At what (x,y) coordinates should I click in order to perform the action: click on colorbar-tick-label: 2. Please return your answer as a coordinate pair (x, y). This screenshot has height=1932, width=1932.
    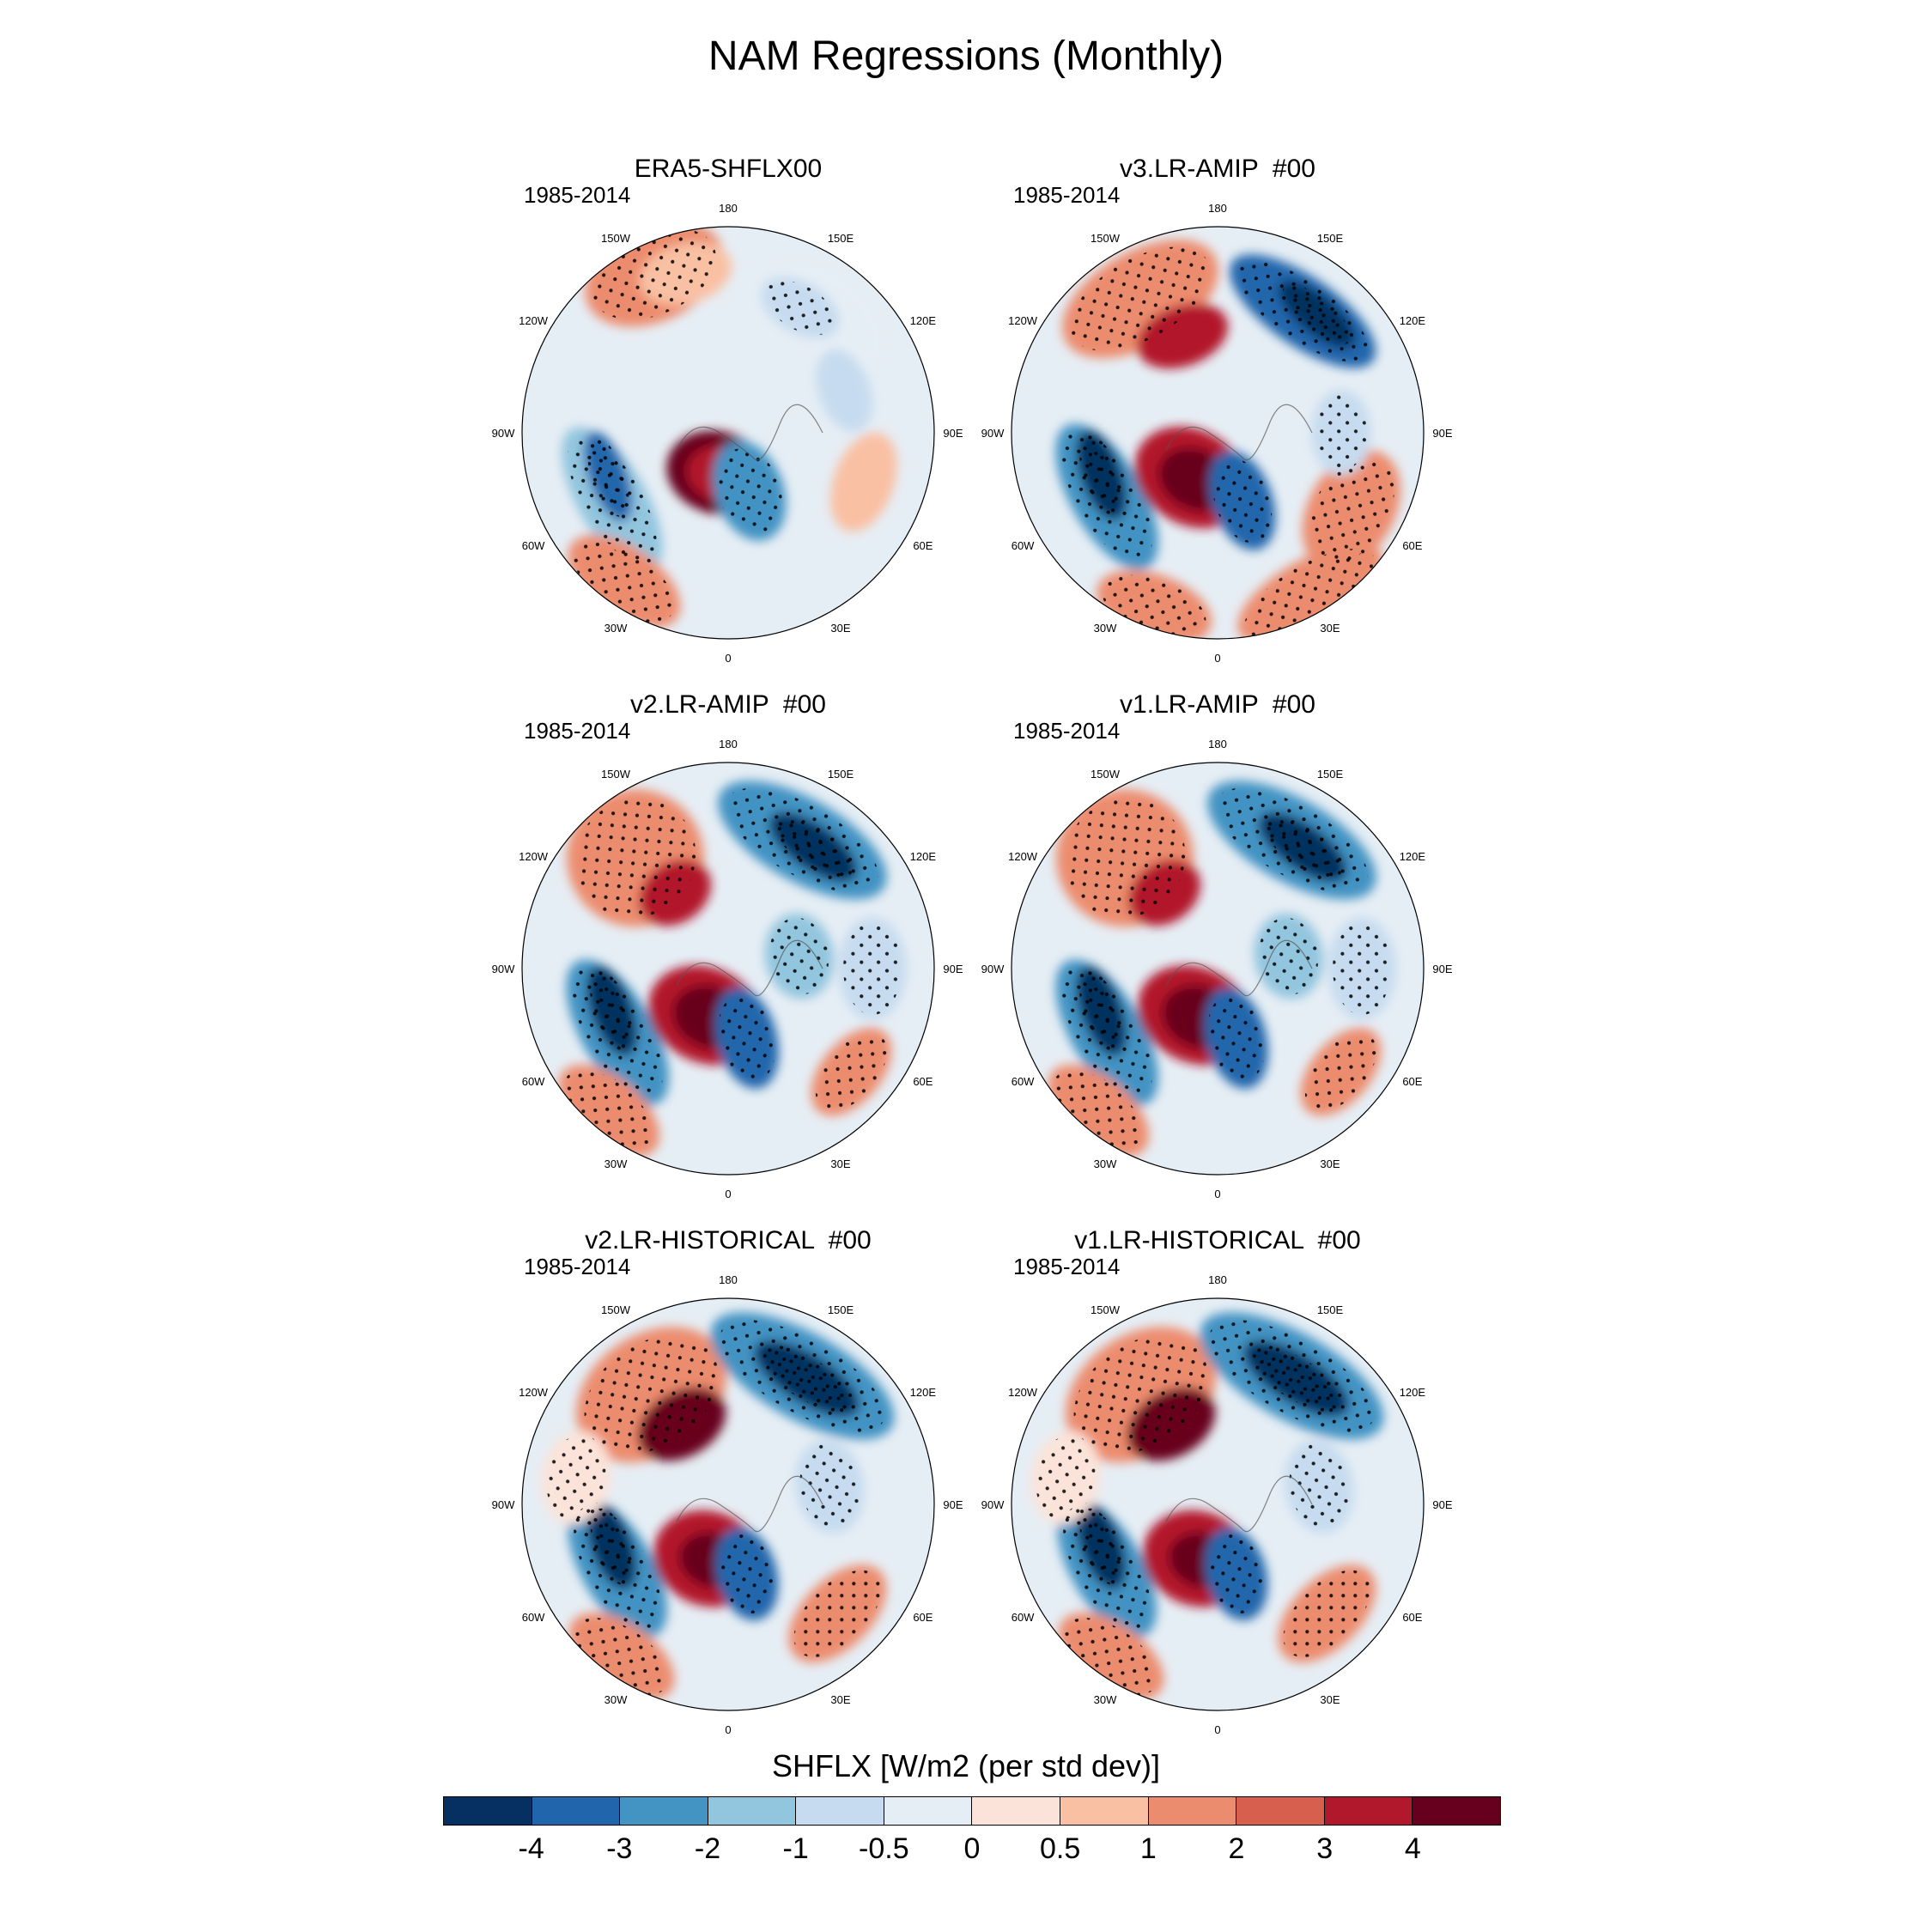
    Looking at the image, I should click on (1236, 1849).